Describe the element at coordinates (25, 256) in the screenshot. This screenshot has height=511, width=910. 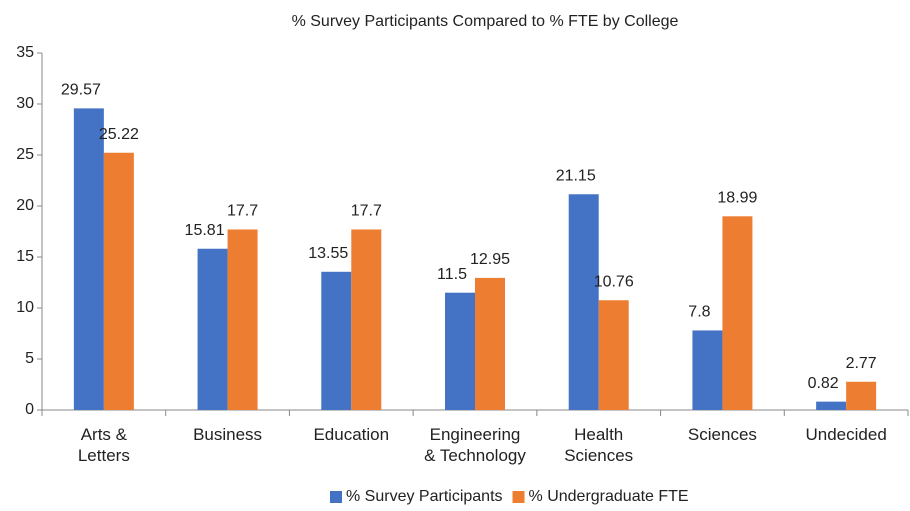
I see `y-tick-label: 15` at that location.